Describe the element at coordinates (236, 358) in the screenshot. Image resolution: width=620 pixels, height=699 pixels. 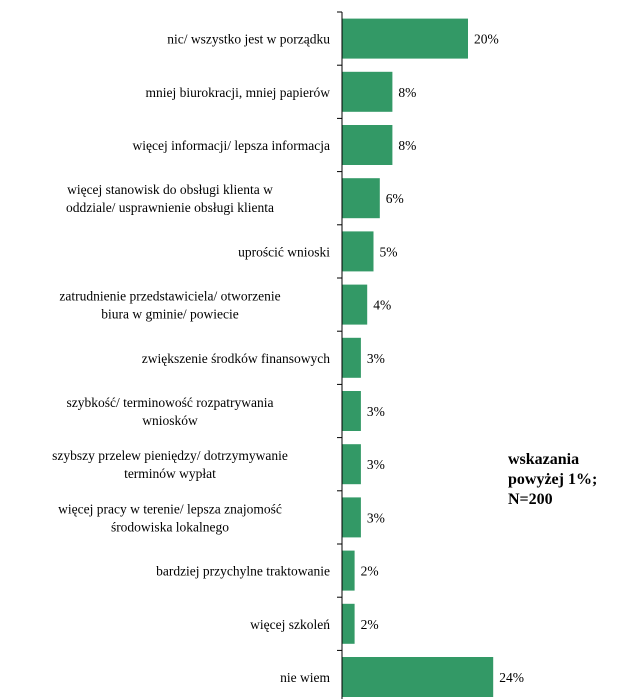
I see `category-label: zwiększenie środków finansowych` at that location.